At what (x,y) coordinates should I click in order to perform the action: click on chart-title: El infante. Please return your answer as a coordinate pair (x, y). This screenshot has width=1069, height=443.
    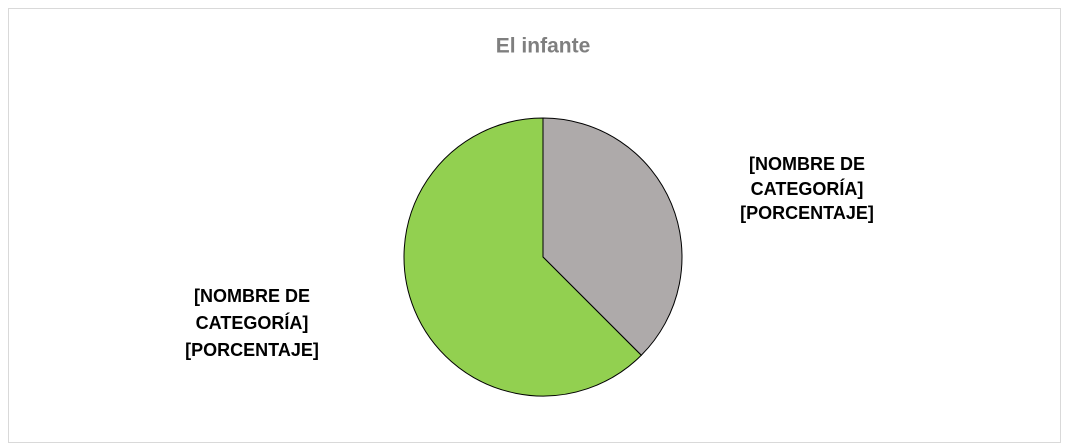
    Looking at the image, I should click on (543, 46).